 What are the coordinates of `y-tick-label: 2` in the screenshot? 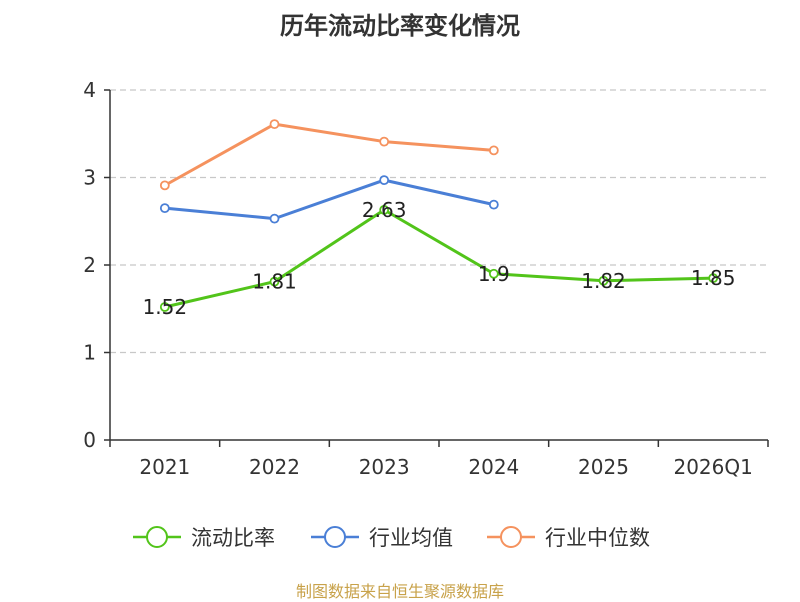 It's located at (89, 265).